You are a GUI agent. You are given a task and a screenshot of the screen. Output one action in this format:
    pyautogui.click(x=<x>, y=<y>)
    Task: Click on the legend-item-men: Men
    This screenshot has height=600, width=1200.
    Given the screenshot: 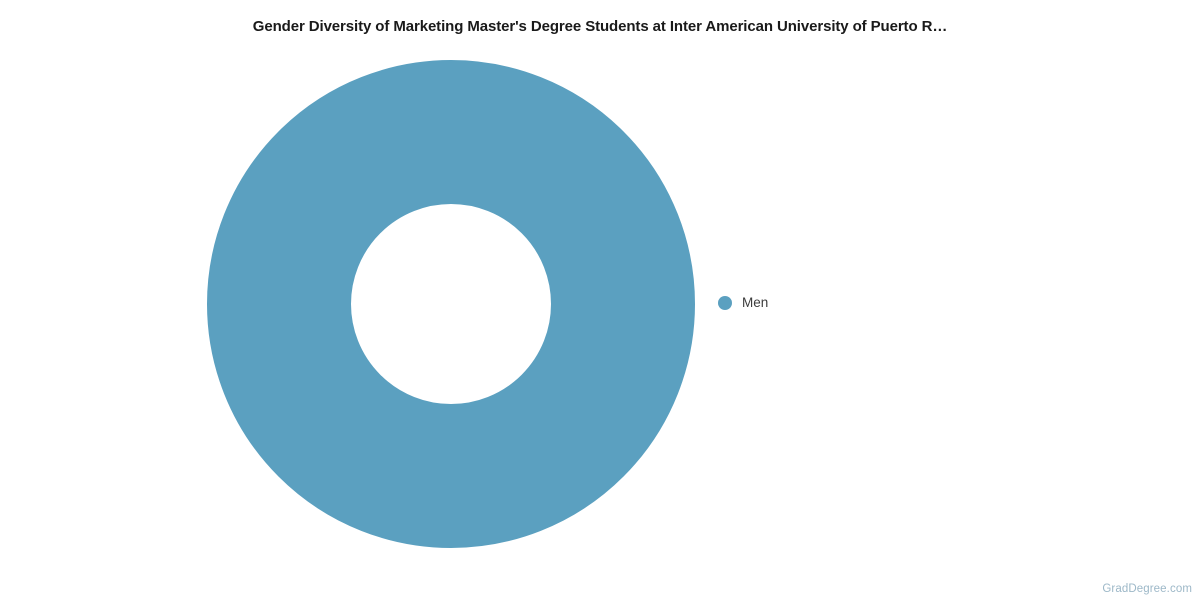 What is the action you would take?
    pyautogui.click(x=743, y=303)
    